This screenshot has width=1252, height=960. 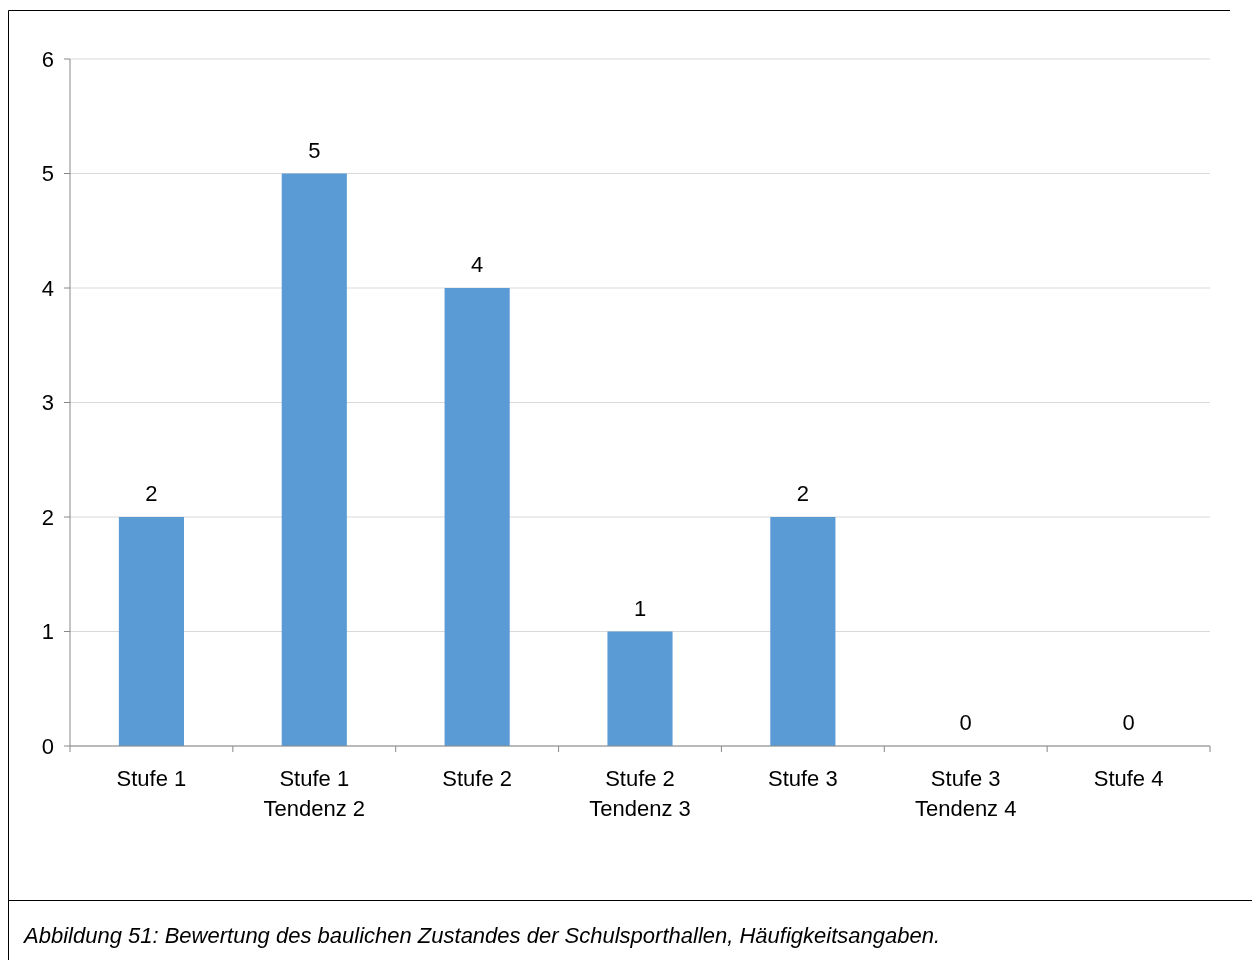 What do you see at coordinates (47, 746) in the screenshot?
I see `y-tick-label: 0` at bounding box center [47, 746].